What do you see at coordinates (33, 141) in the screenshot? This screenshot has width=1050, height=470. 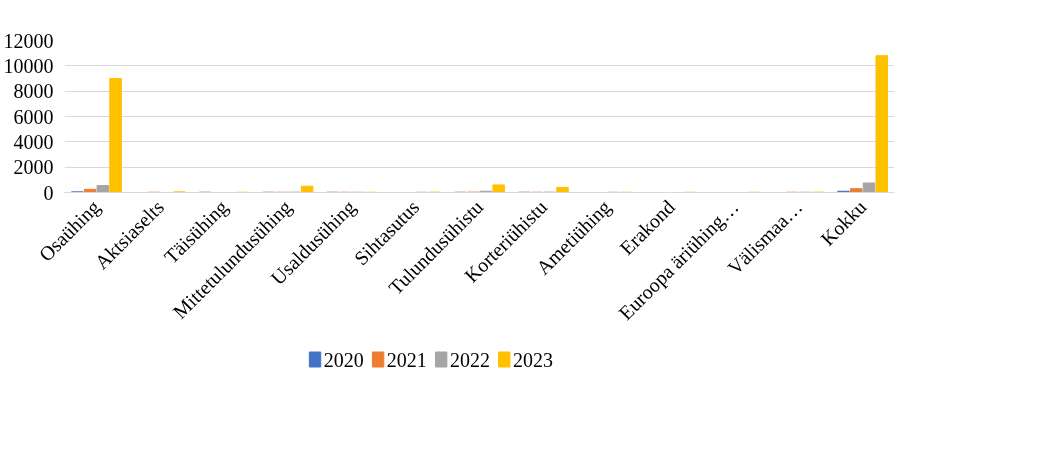 I see `y-tick-label: 4000` at bounding box center [33, 141].